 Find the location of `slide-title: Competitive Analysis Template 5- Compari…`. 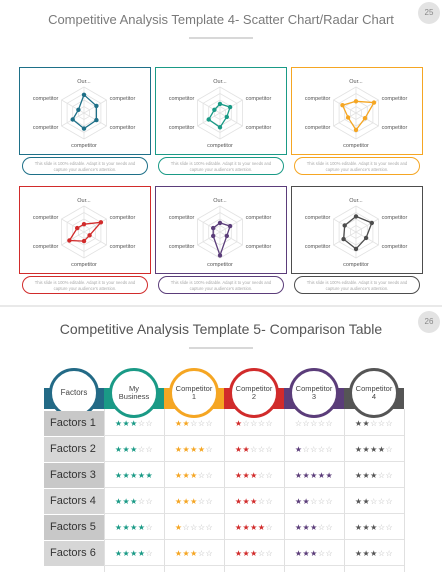

slide-title: Competitive Analysis Template 5- Compari… is located at coordinates (221, 329).